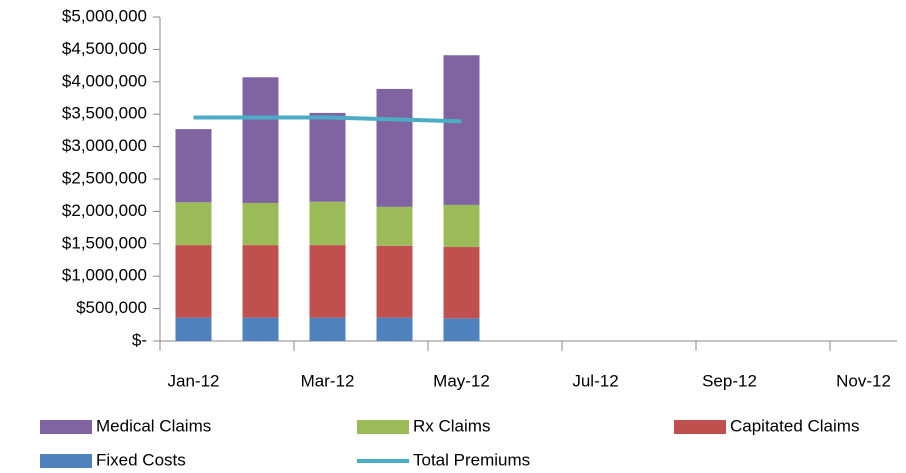 Image resolution: width=906 pixels, height=473 pixels. I want to click on y-tick-label: $3,000,000, so click(104, 145).